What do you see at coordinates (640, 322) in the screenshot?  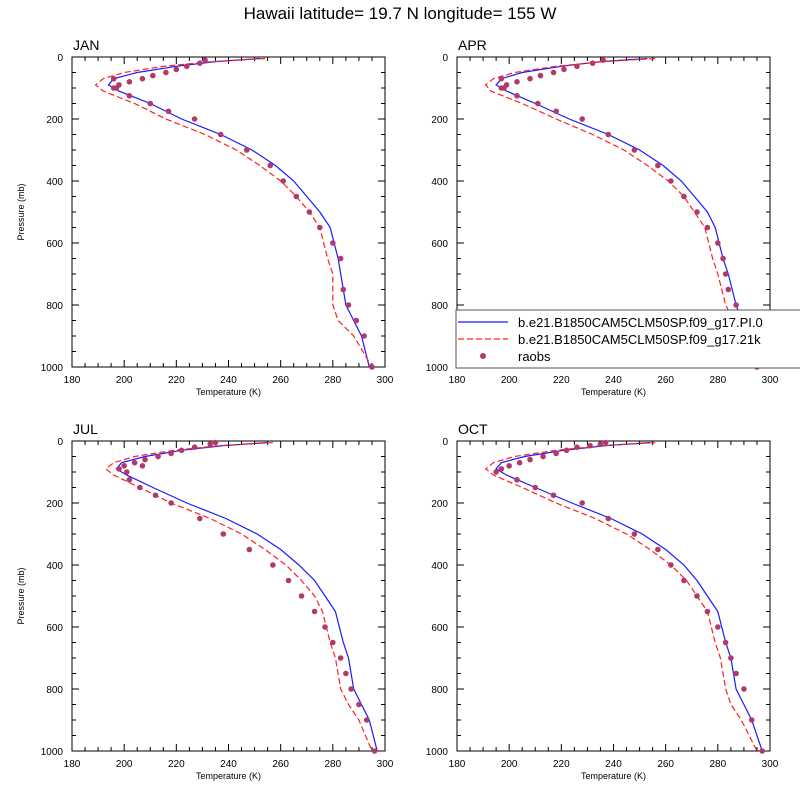 I see `legend-label: b.e21.B1850CAM5CLM50SP.f09_g17.PI.0` at bounding box center [640, 322].